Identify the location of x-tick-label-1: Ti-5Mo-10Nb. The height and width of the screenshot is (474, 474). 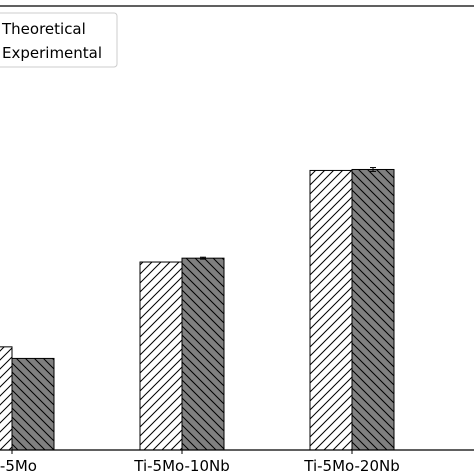
(181, 465).